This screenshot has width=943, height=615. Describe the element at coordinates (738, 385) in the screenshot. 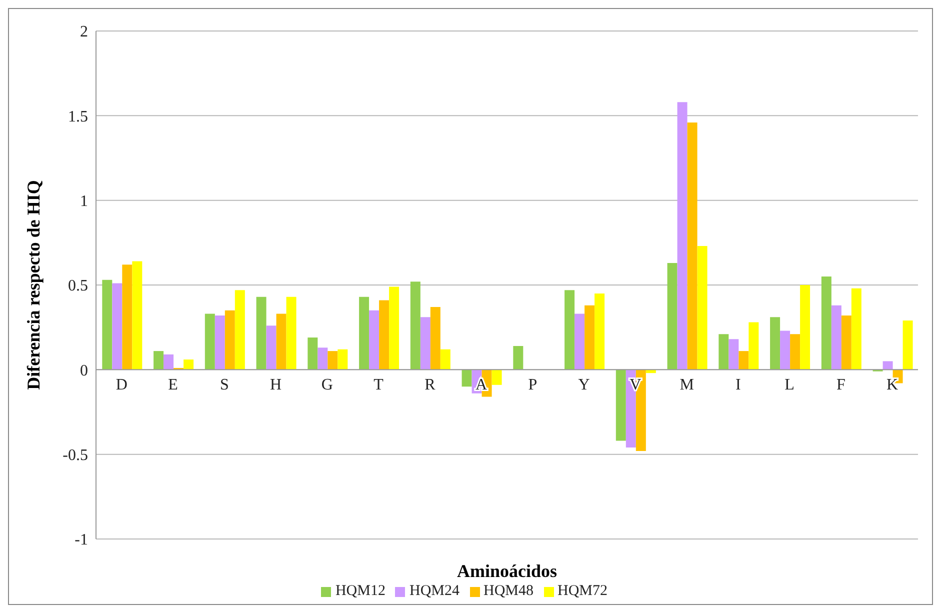

I see `x-tick-label: I` at that location.